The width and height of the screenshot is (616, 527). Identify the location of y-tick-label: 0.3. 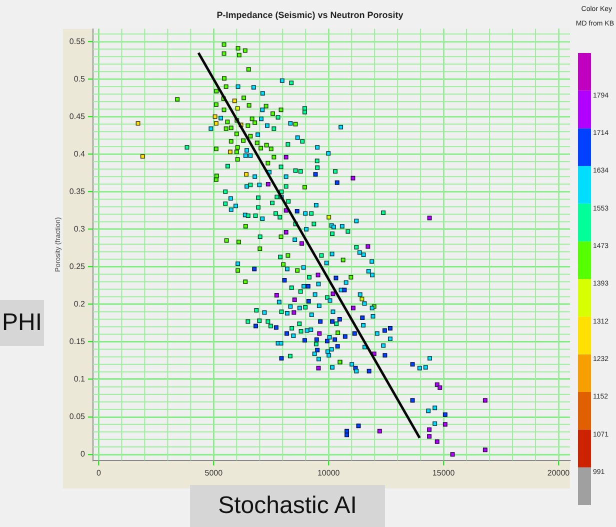
(80, 229).